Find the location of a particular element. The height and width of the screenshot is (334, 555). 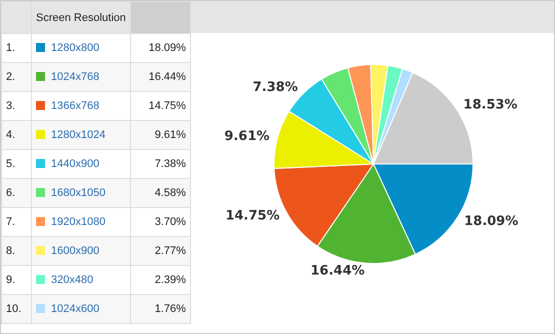

legend-label: 1920x1080 is located at coordinates (78, 222).